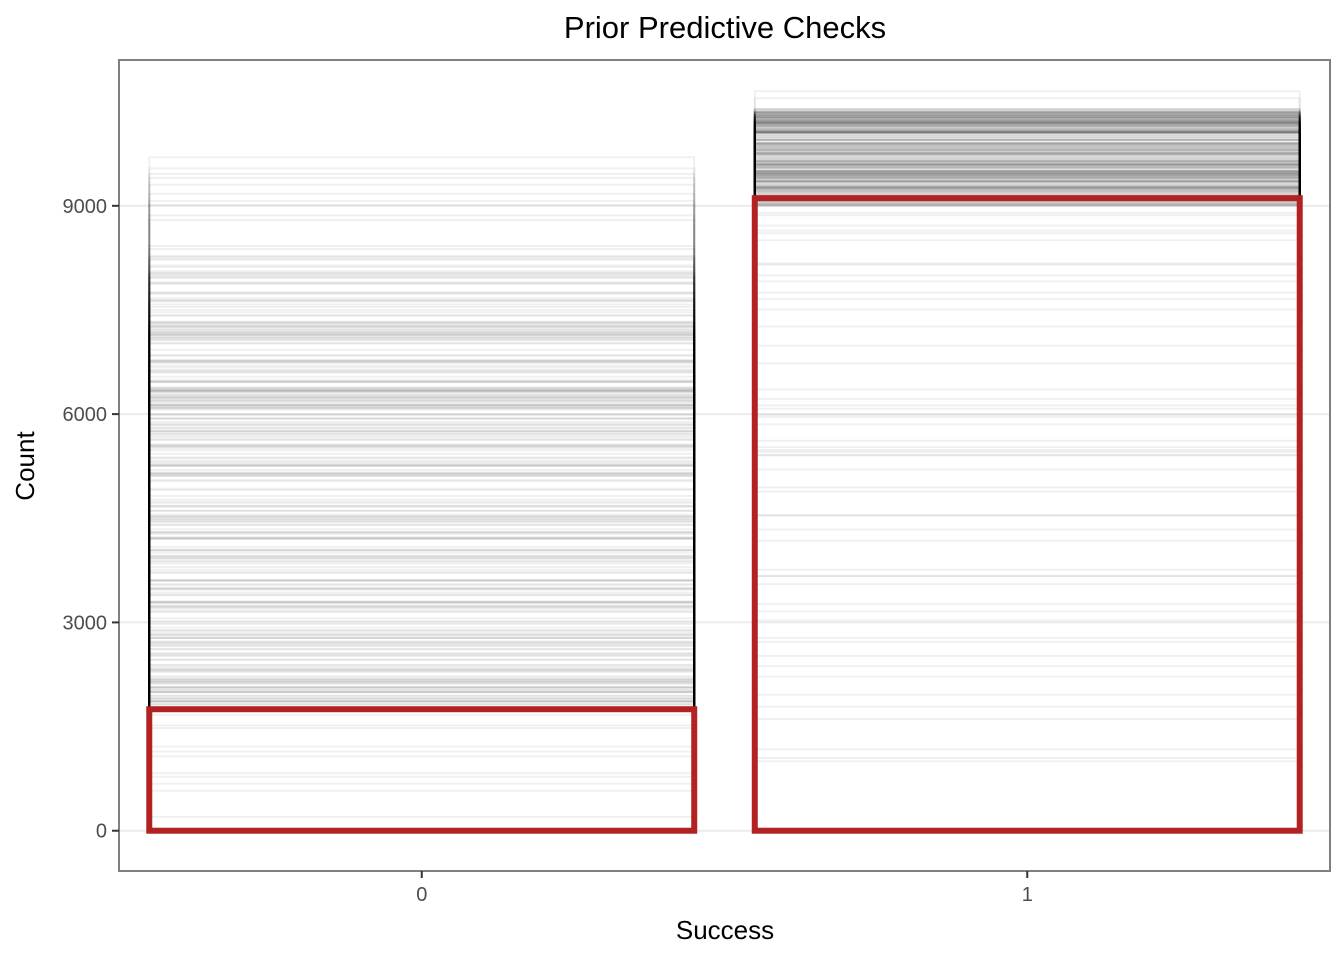  What do you see at coordinates (725, 930) in the screenshot?
I see `x-axis-label: Success` at bounding box center [725, 930].